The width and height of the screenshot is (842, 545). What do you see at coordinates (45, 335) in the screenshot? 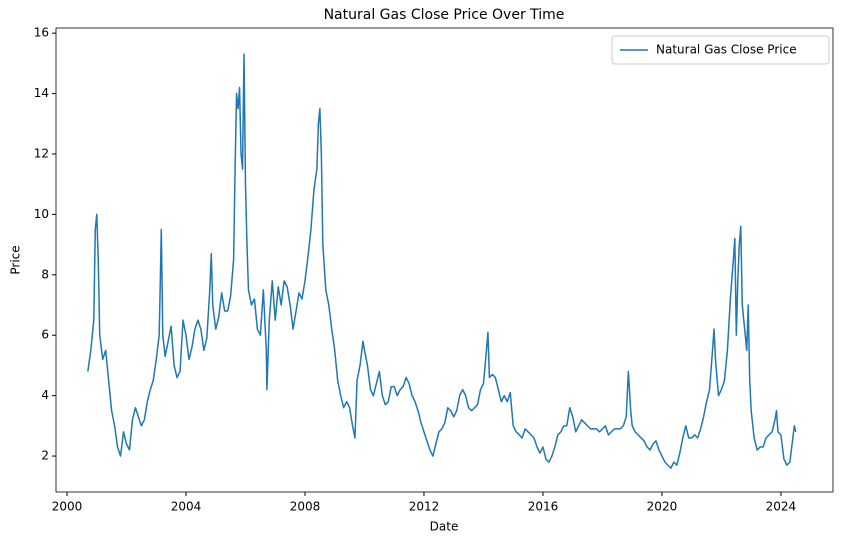
I see `y-tick-label: 6` at bounding box center [45, 335].